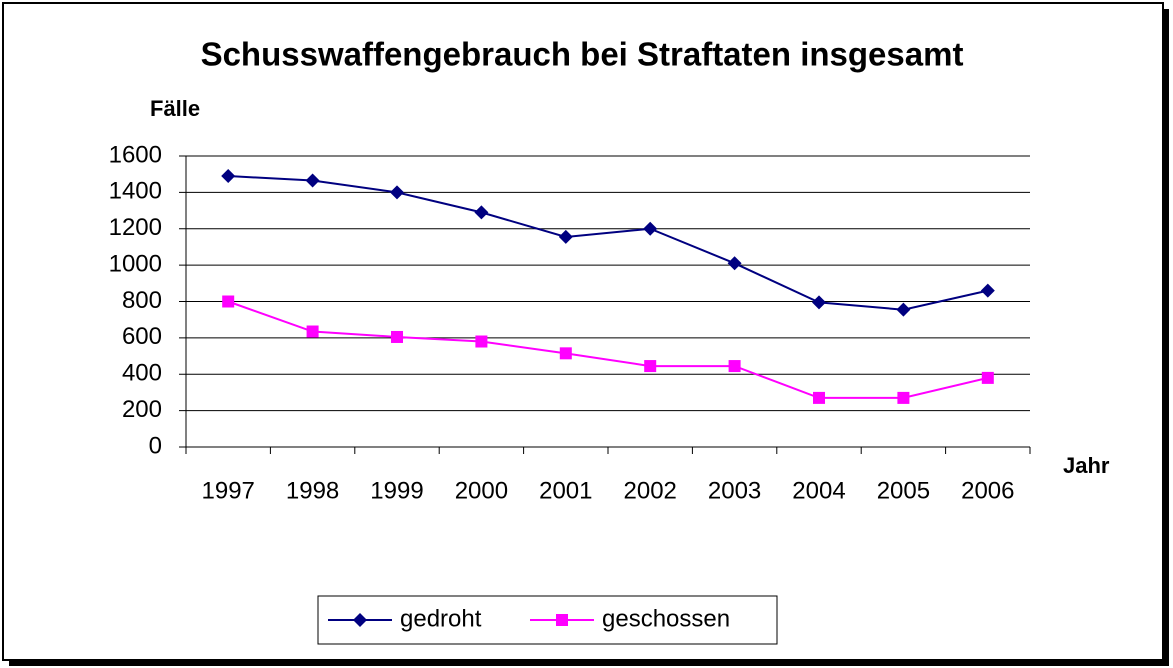 The image size is (1173, 668). Describe the element at coordinates (1086, 465) in the screenshot. I see `x-axis-label: Jahr` at that location.